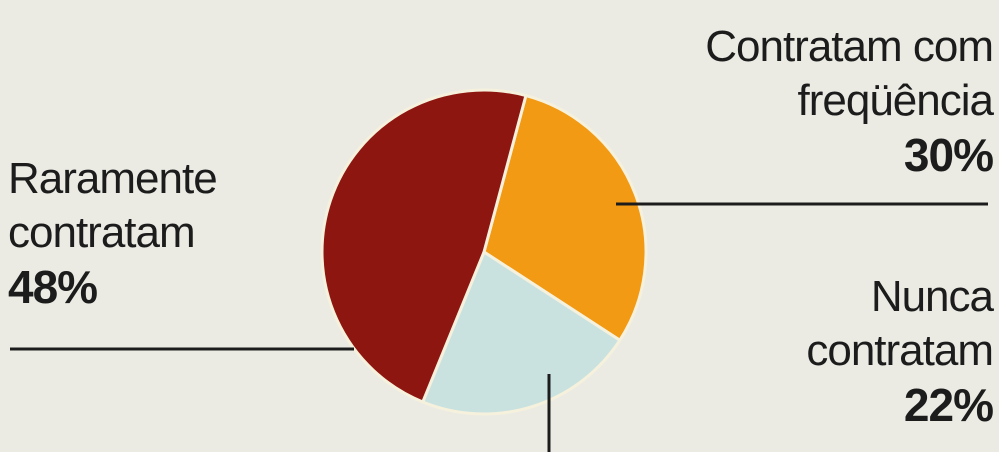 This screenshot has height=452, width=999. What do you see at coordinates (849, 46) in the screenshot?
I see `slice-label-frequencia-line1: Contratam com` at bounding box center [849, 46].